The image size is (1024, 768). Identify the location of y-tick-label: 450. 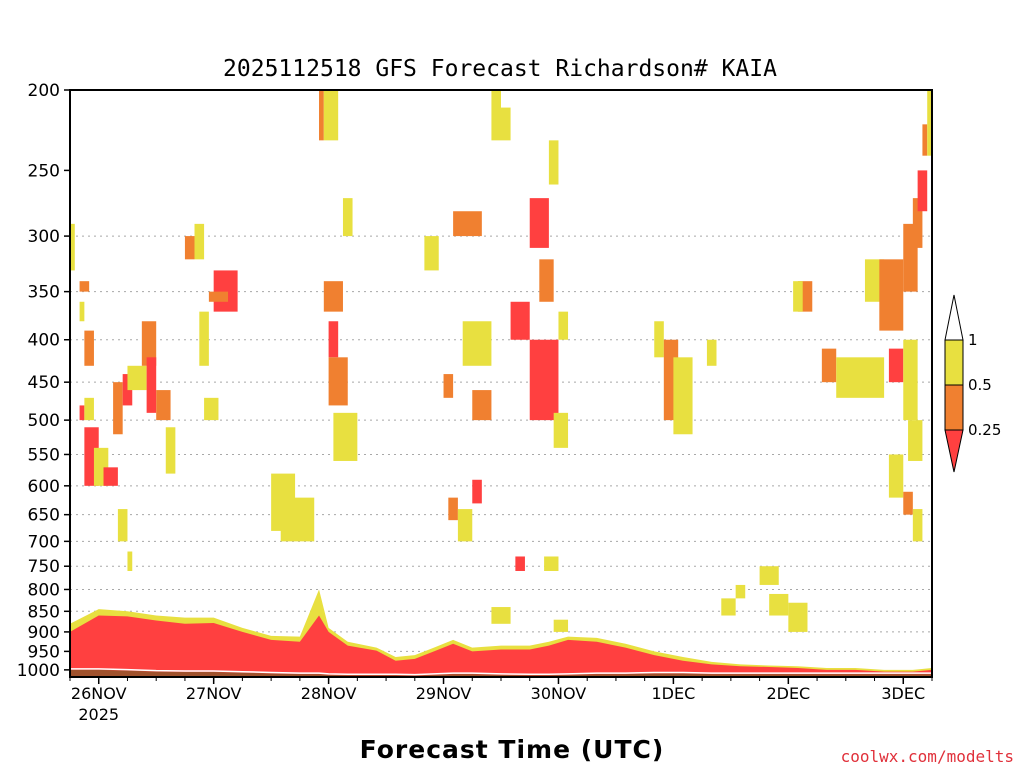
(44, 383).